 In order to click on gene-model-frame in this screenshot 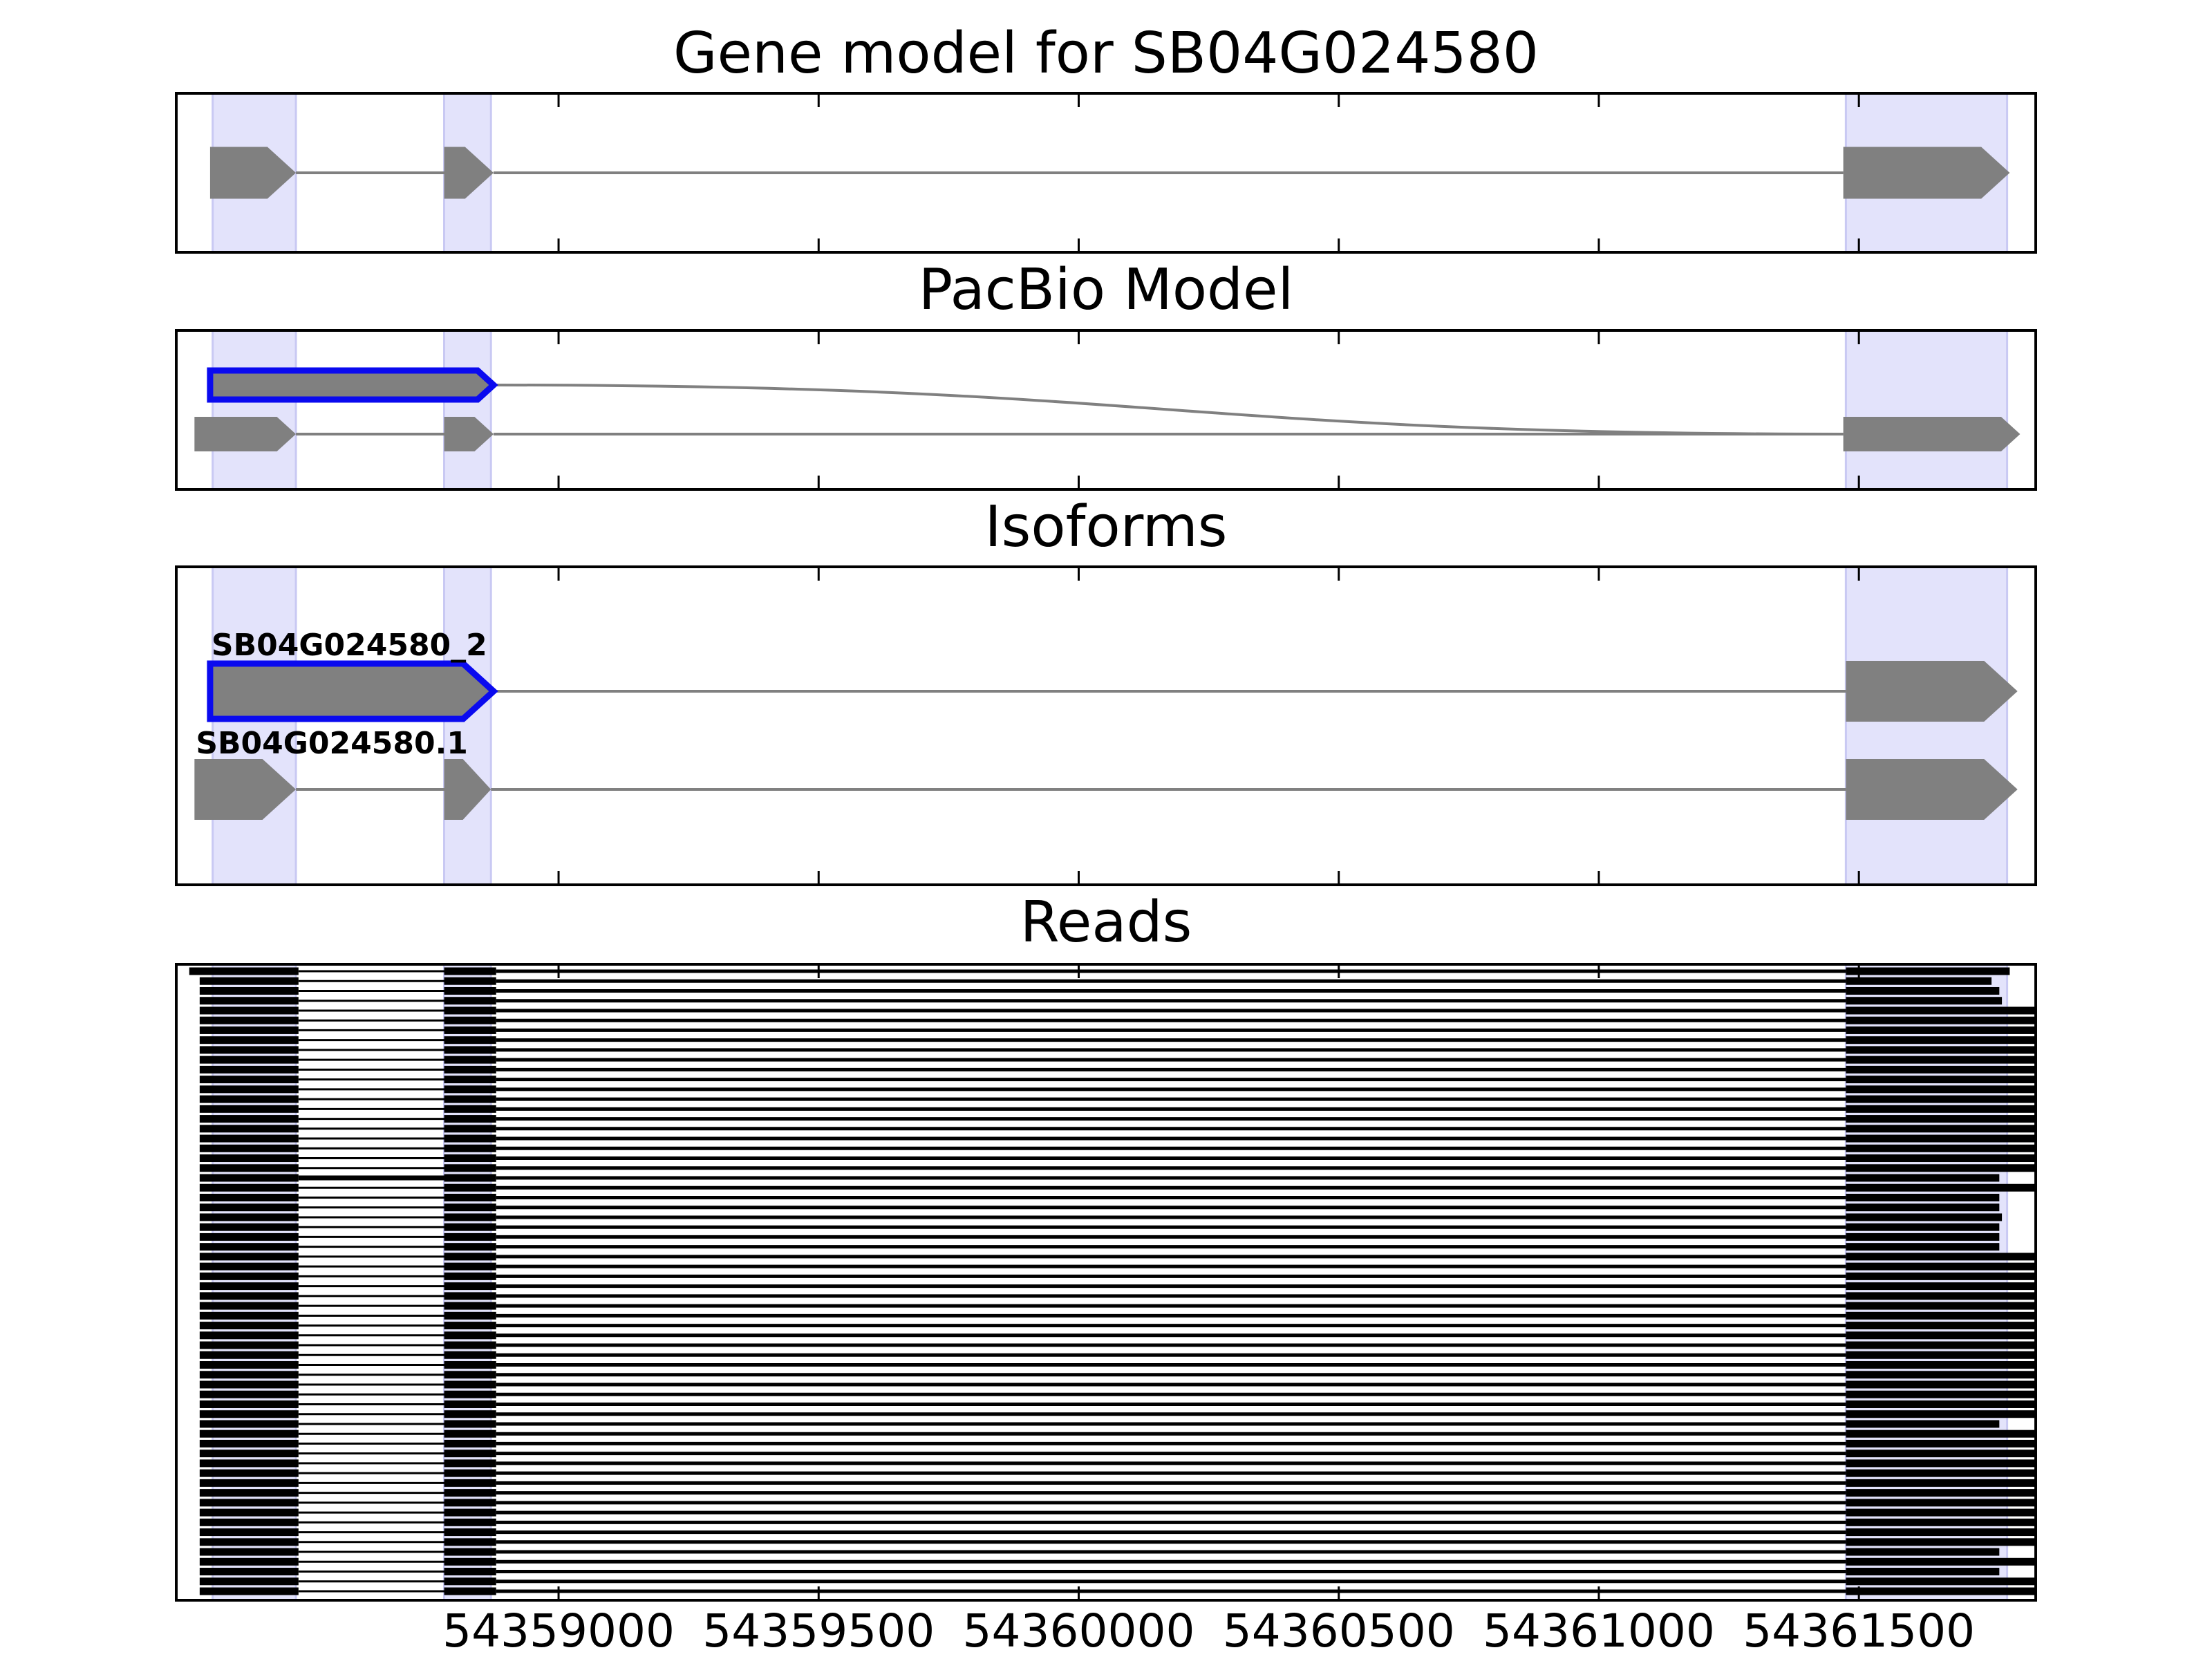, I will do `click(1106, 173)`.